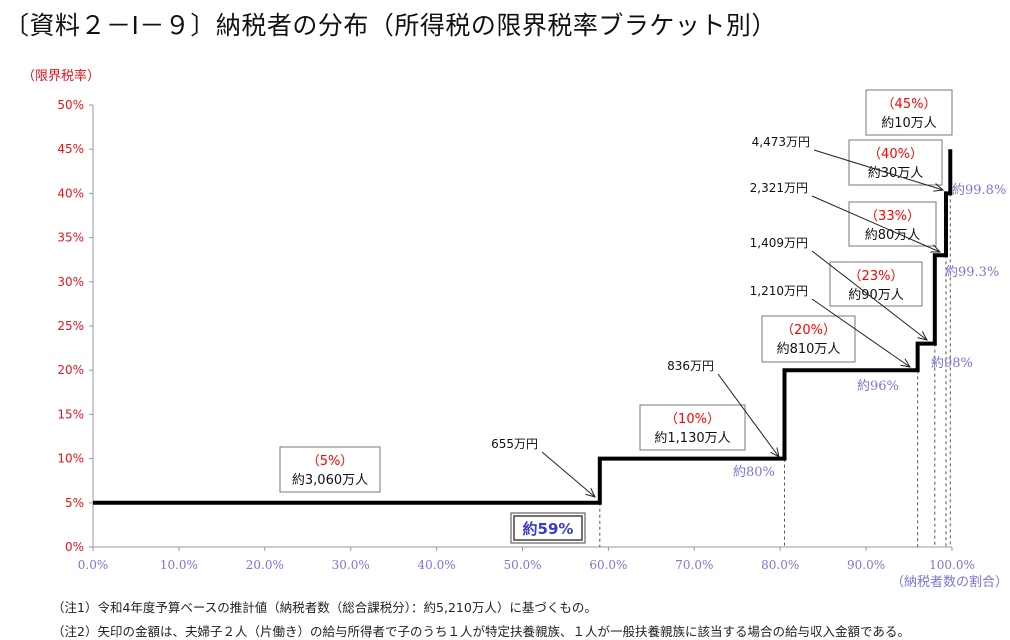 The image size is (1010, 640). What do you see at coordinates (70, 105) in the screenshot?
I see `y-tick-label: 50%` at bounding box center [70, 105].